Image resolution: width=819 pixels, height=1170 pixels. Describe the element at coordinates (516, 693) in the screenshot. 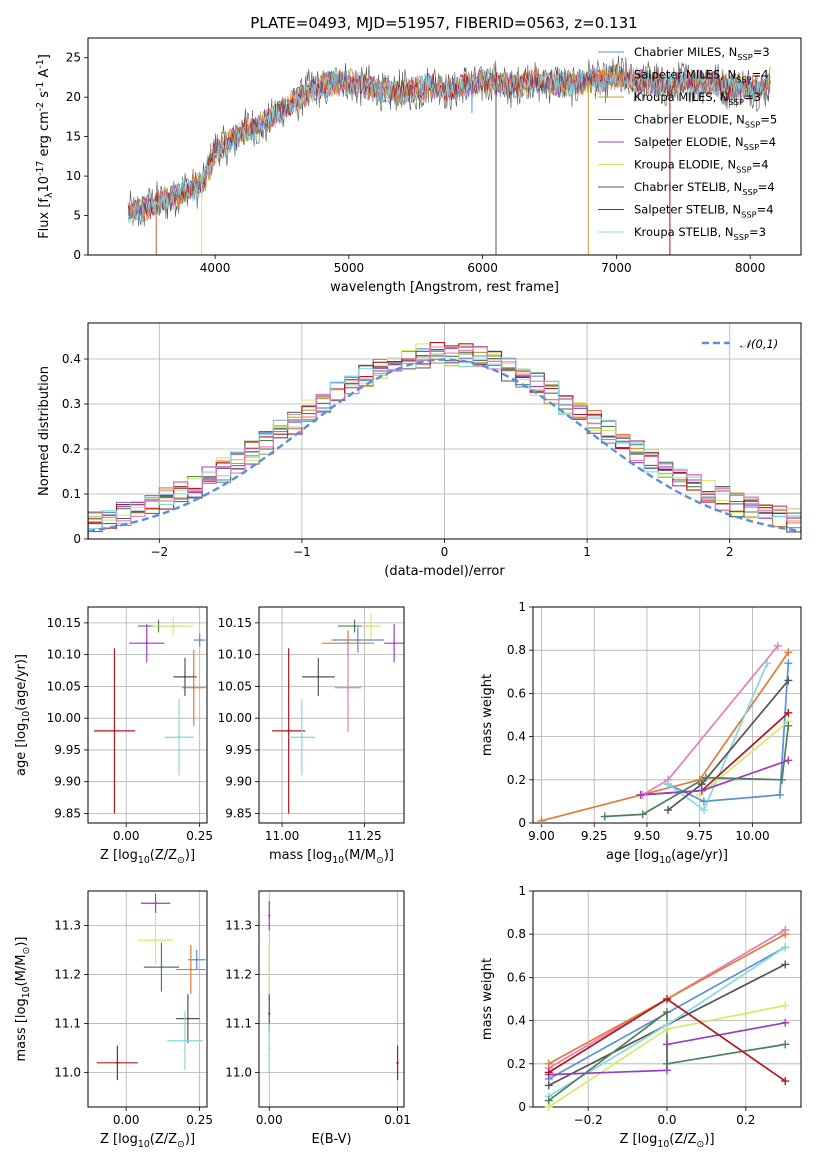

I see `y-tick-label: 0.6` at that location.